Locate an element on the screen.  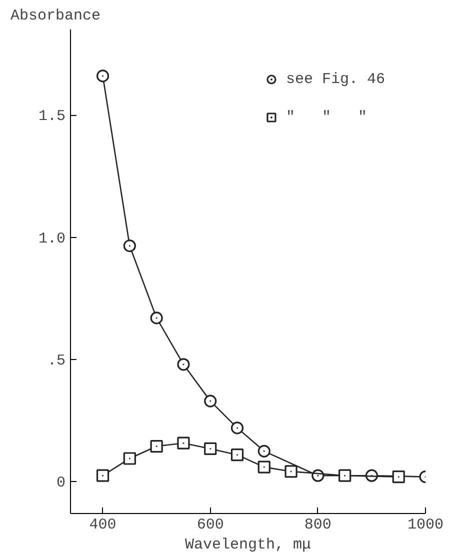
x-tick-label: 1000 is located at coordinates (425, 525).